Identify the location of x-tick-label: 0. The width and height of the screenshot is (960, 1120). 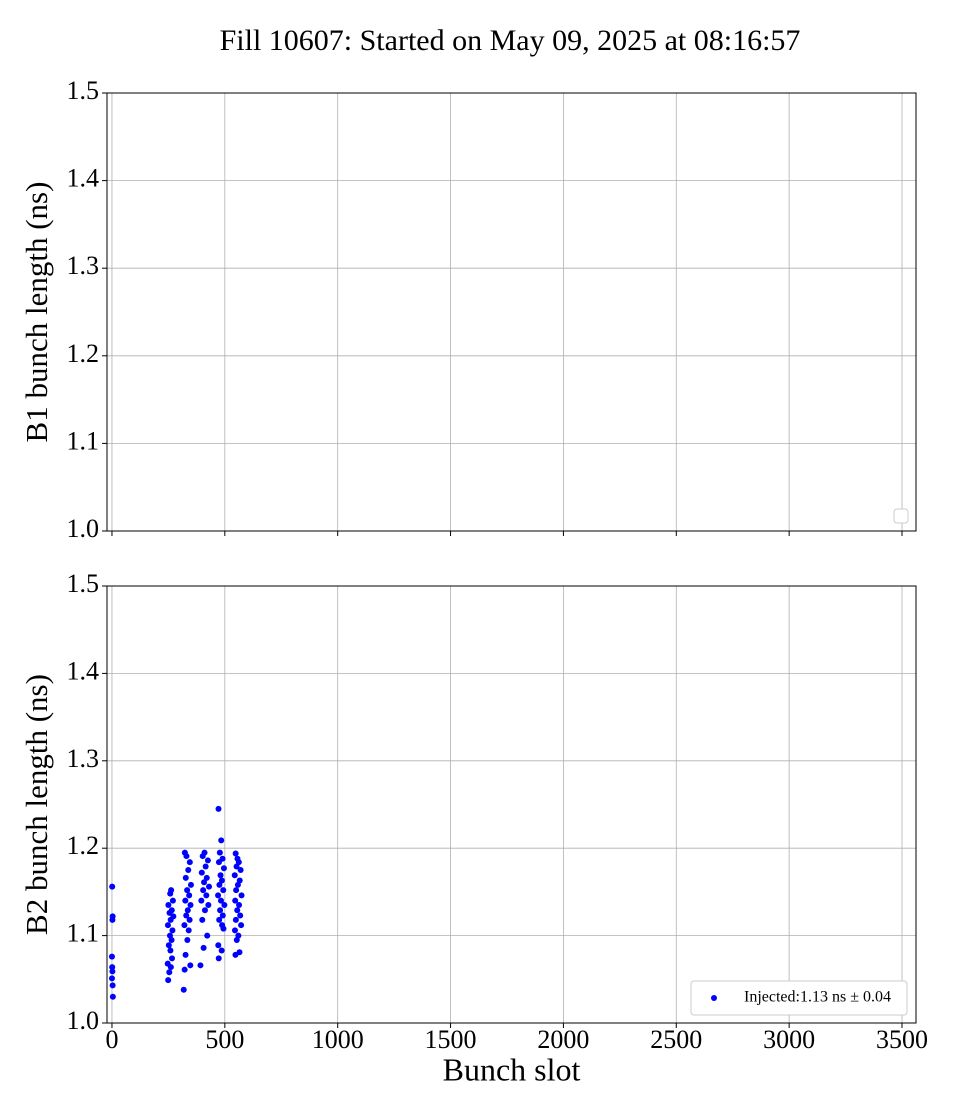
(111, 1039).